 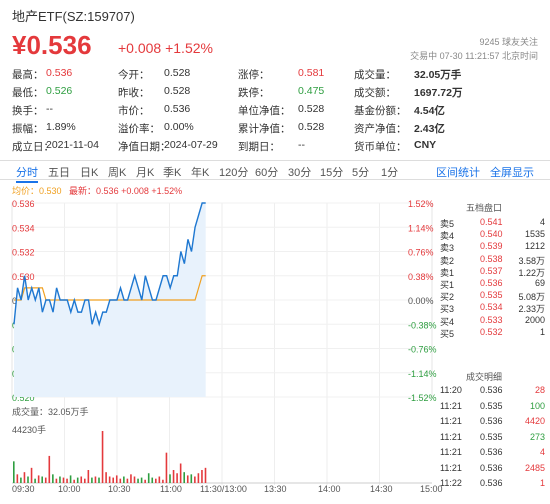 I want to click on quote-value: 0.00%, so click(x=179, y=127).